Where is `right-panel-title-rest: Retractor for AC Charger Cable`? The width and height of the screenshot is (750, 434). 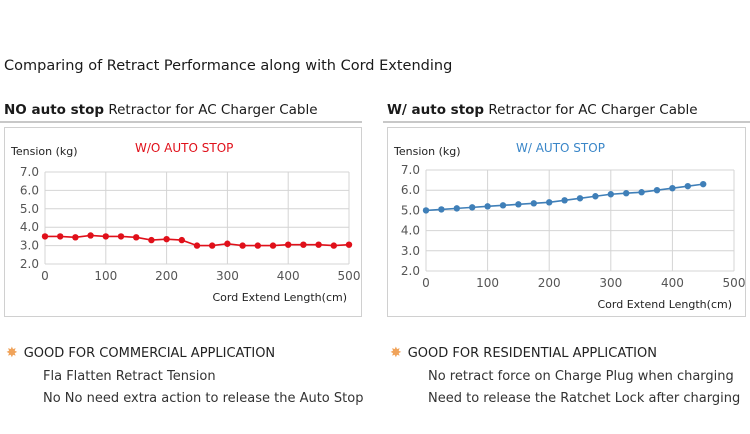
right-panel-title-rest: Retractor for AC Charger Cable is located at coordinates (591, 110).